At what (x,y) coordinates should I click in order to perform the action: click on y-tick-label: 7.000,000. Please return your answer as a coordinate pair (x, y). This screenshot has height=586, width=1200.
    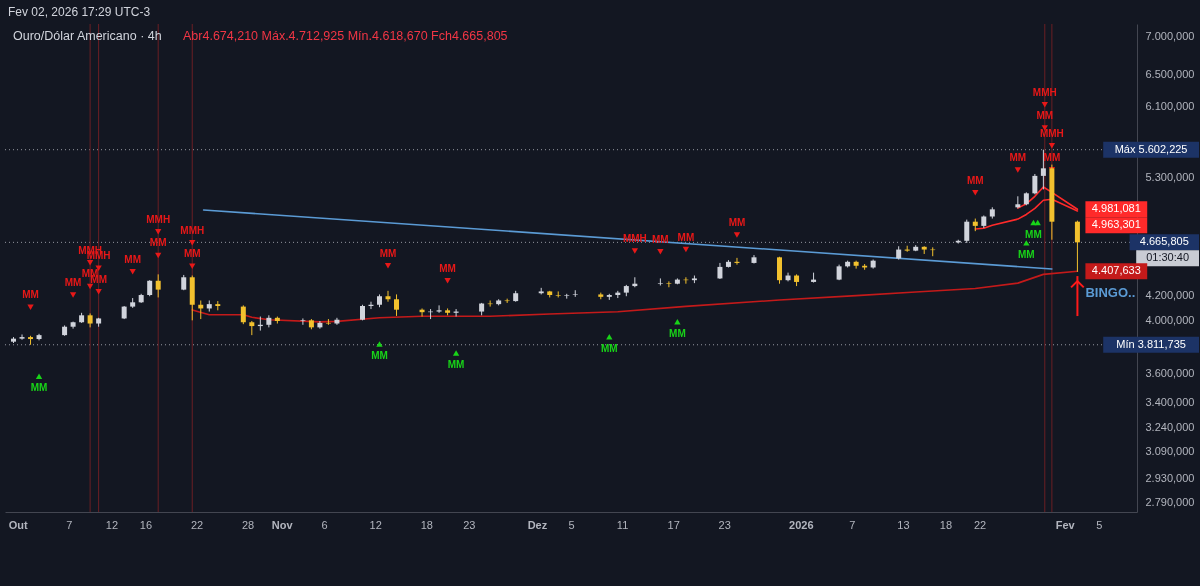
    Looking at the image, I should click on (1170, 36).